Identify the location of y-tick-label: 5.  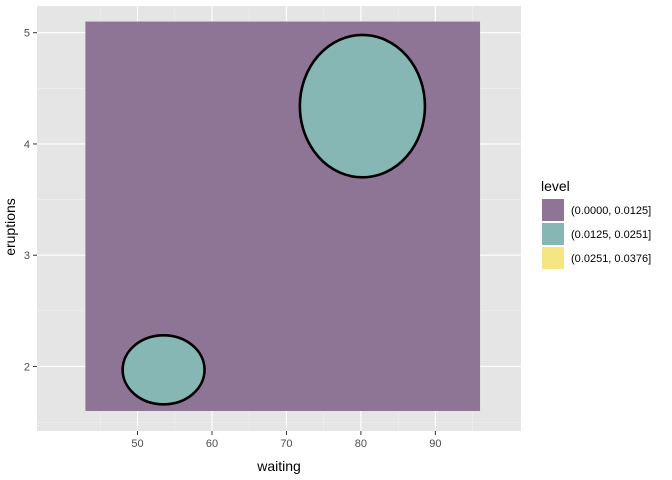
(27, 34).